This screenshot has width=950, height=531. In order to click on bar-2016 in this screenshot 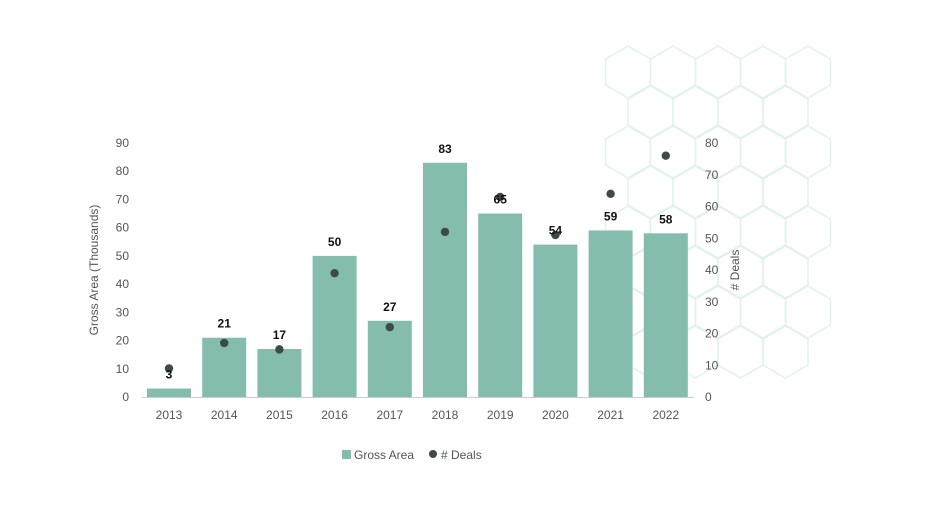, I will do `click(334, 326)`.